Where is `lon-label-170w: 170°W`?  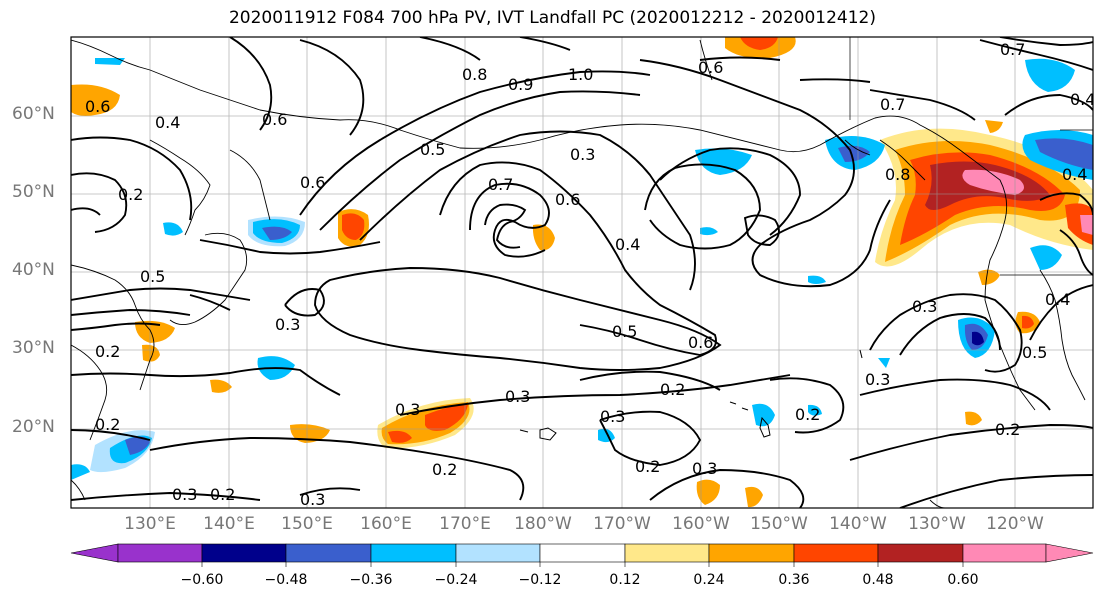
lon-label-170w: 170°W is located at coordinates (622, 524).